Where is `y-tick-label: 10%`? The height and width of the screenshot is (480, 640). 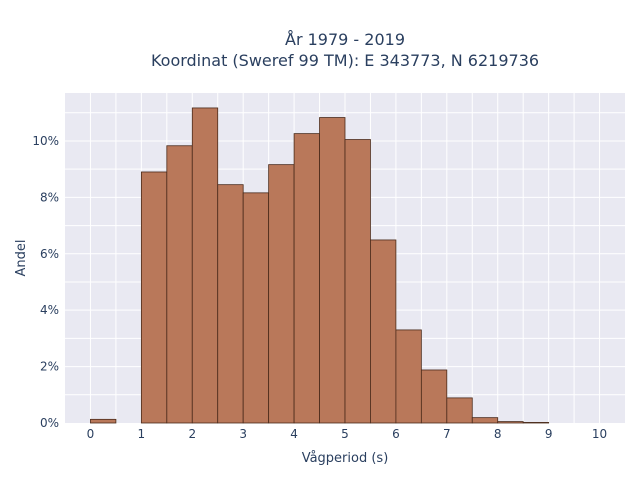
y-tick-label: 10% is located at coordinates (45, 141).